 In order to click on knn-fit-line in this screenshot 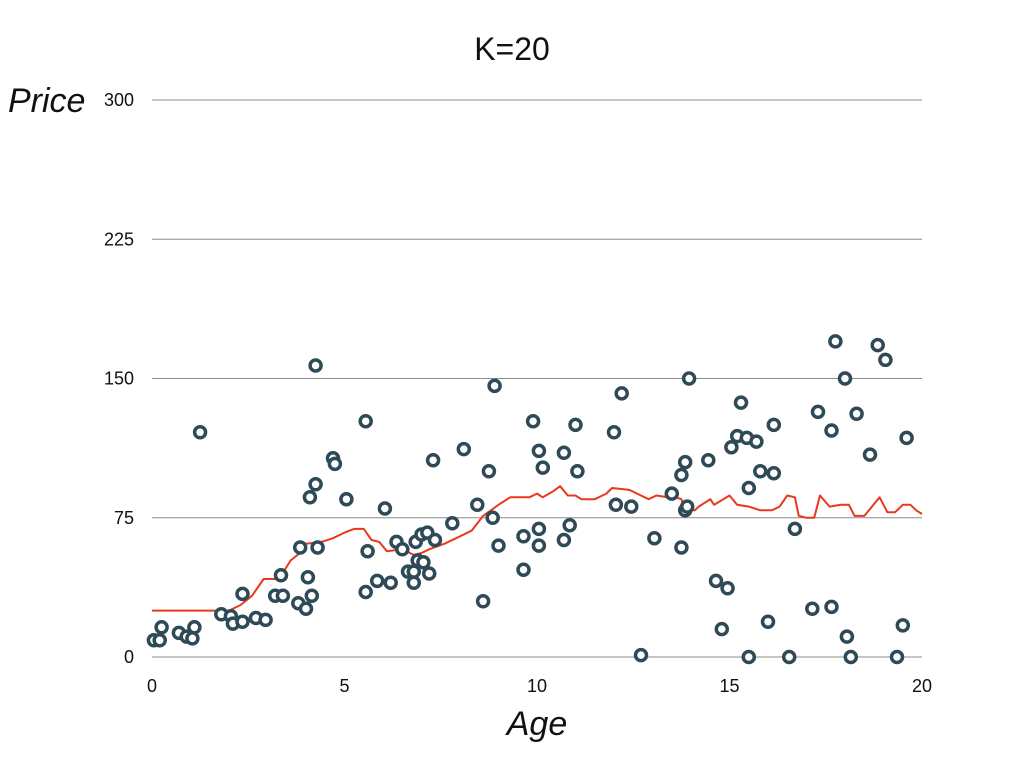, I will do `click(537, 548)`.